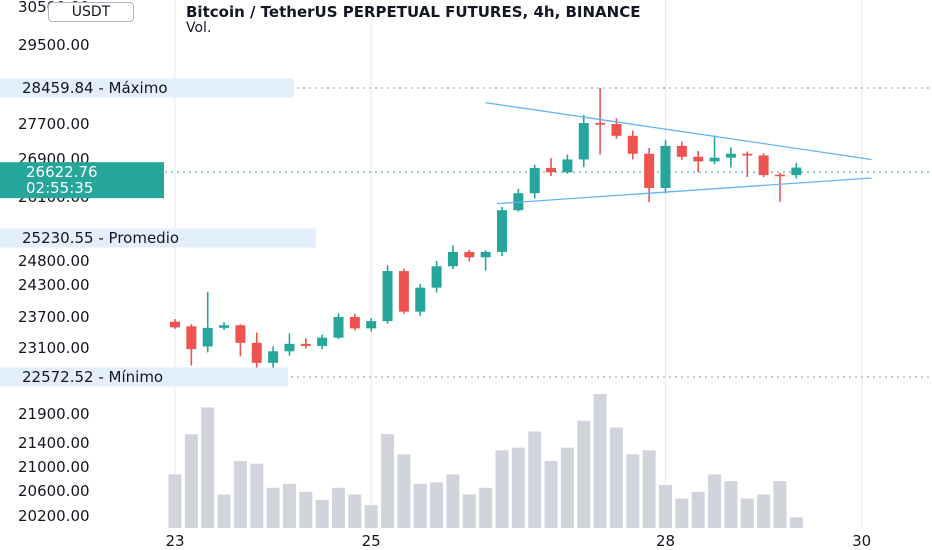 This screenshot has width=932, height=550. I want to click on time-axis: 23 25 28 30, so click(518, 541).